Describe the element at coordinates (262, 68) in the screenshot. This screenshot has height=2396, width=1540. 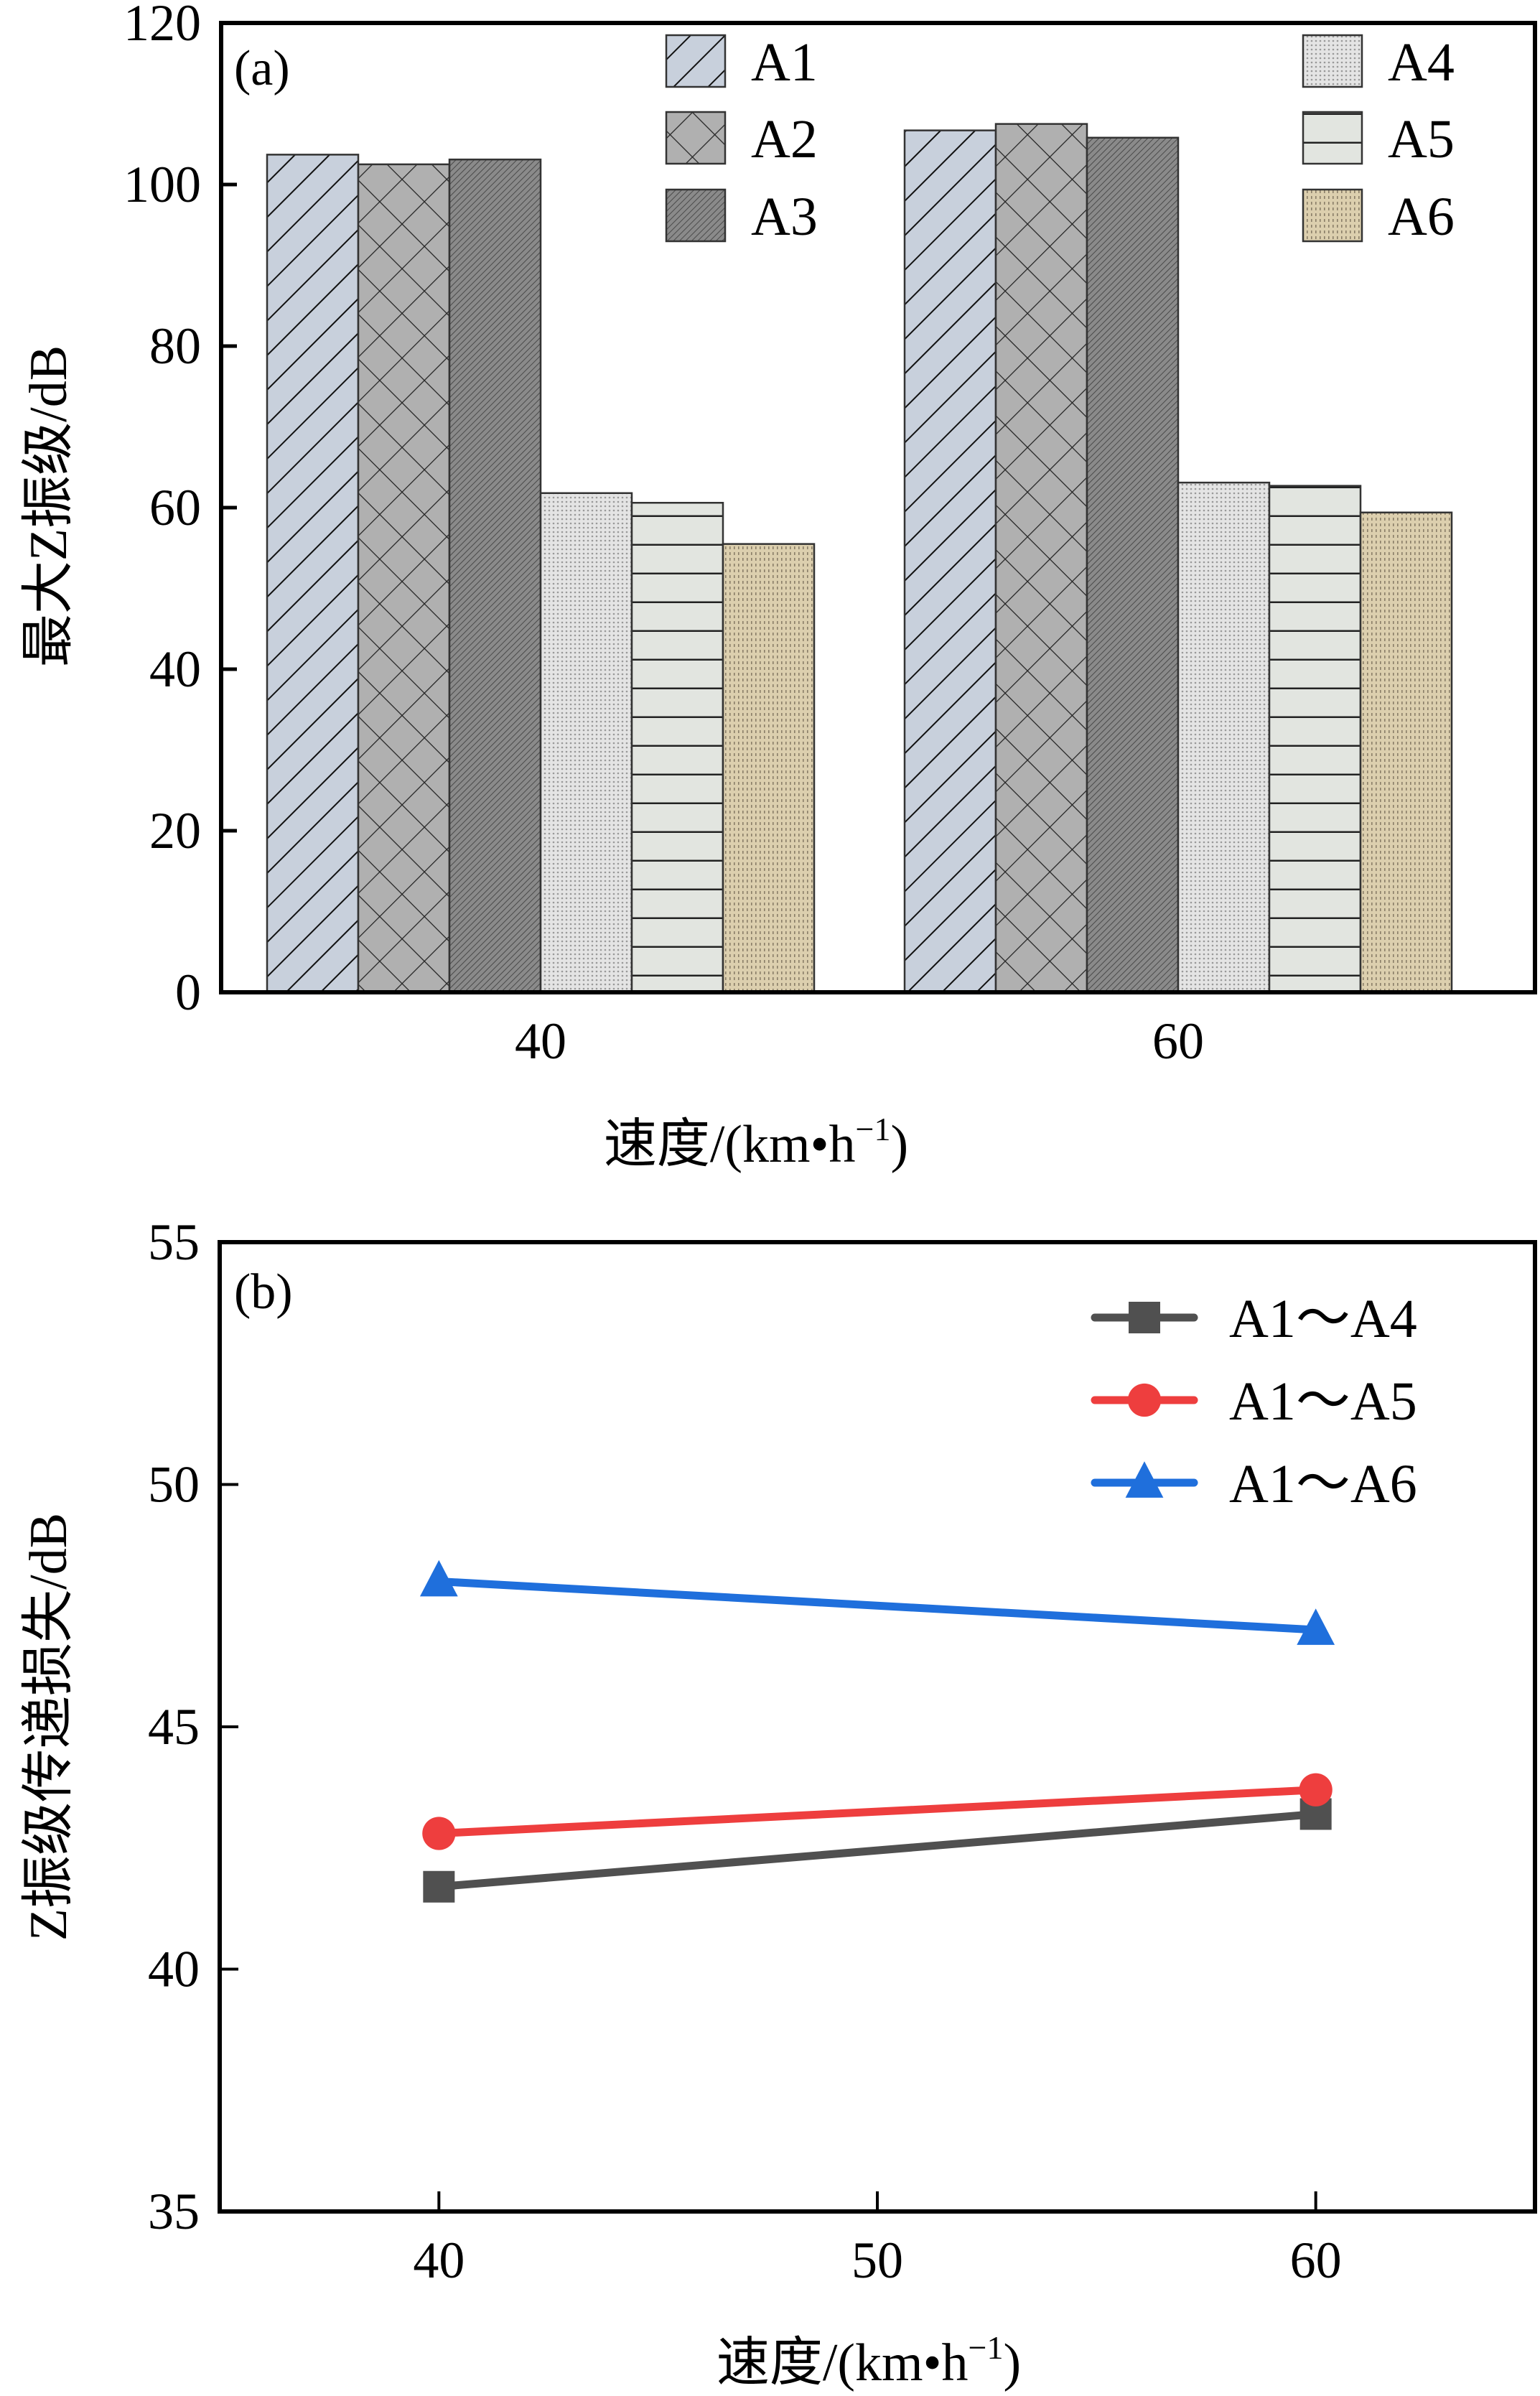
I see `panel-label: (a)` at that location.